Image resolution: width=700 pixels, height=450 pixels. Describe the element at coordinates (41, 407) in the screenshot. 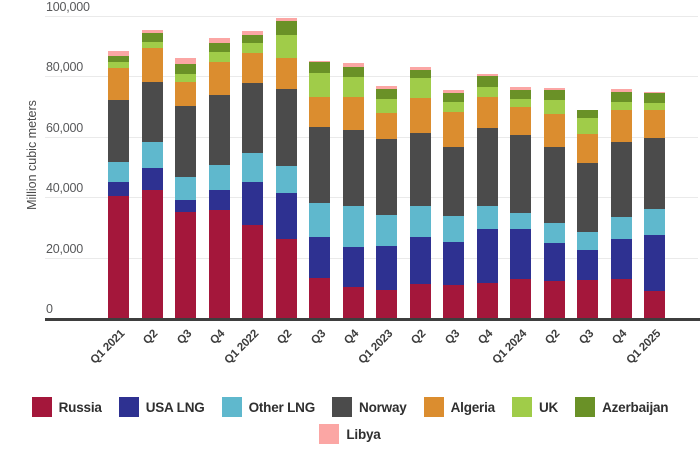

I see `legend-swatch-russia` at that location.